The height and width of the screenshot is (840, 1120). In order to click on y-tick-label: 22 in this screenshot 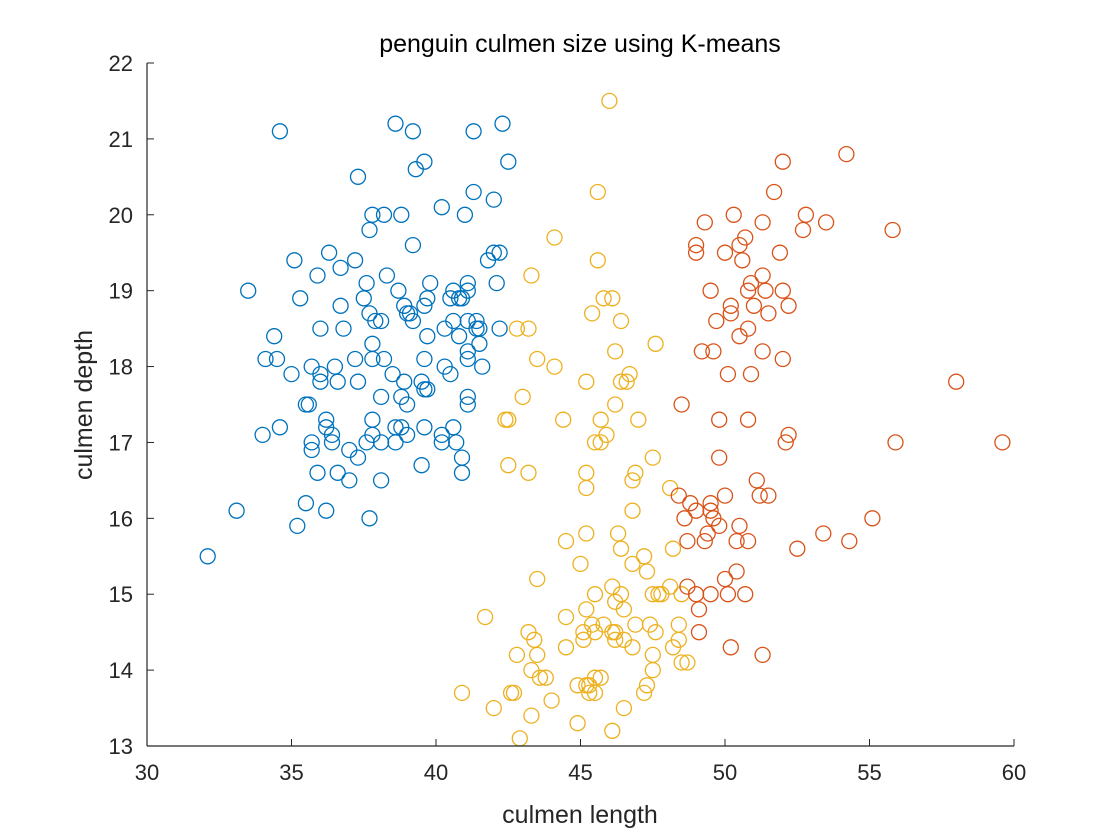, I will do `click(121, 63)`.